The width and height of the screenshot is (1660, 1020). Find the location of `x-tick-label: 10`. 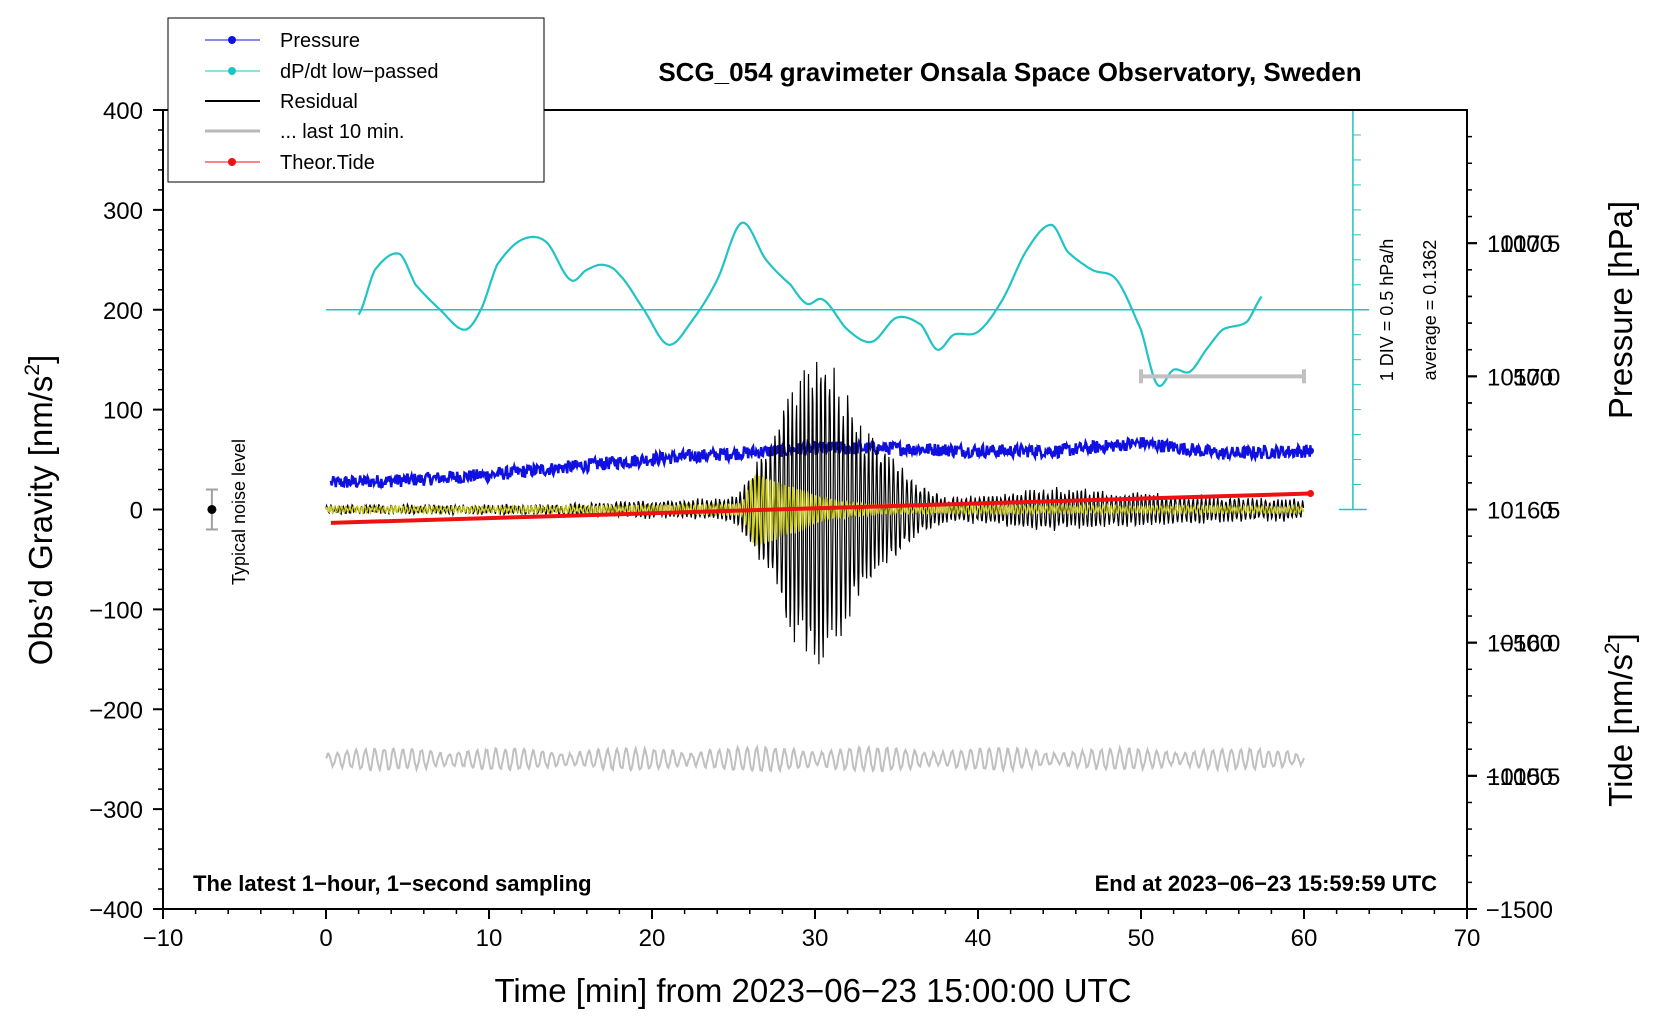

x-tick-label: 10 is located at coordinates (489, 938).